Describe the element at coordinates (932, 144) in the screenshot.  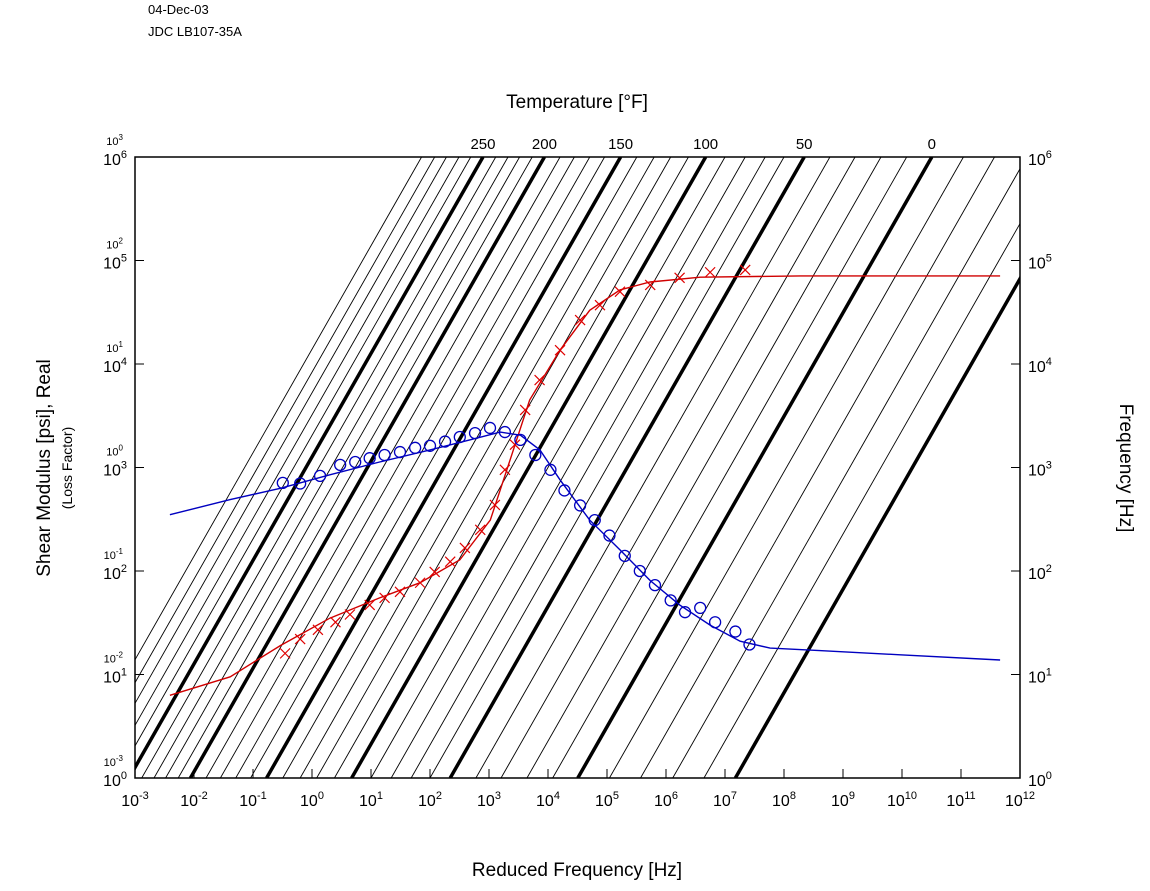
I see `isotherm-label: 0` at that location.